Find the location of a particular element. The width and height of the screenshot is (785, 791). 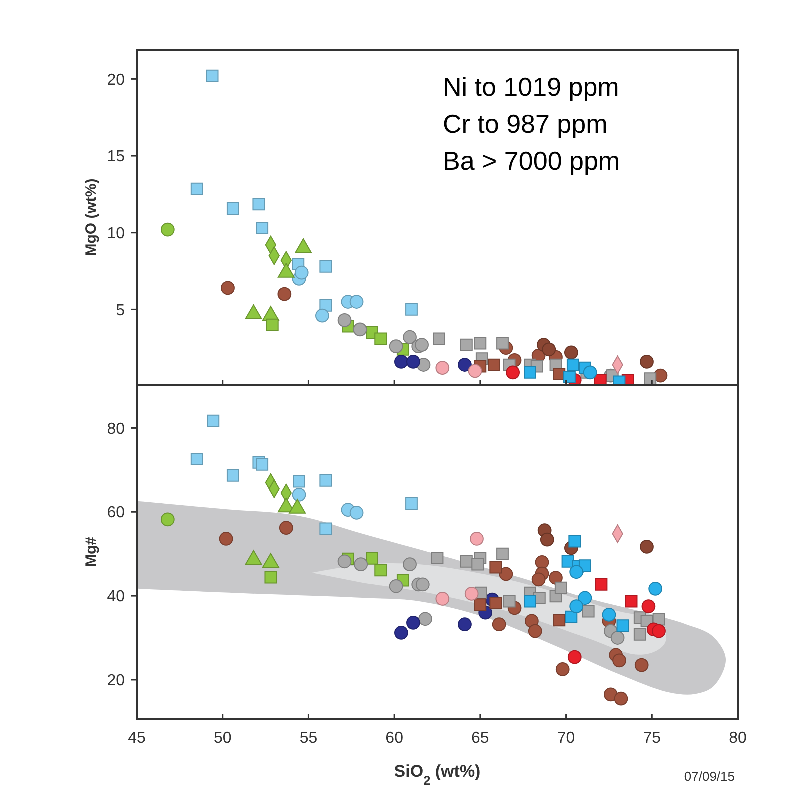

y-tick-label: 5 is located at coordinates (121, 311).